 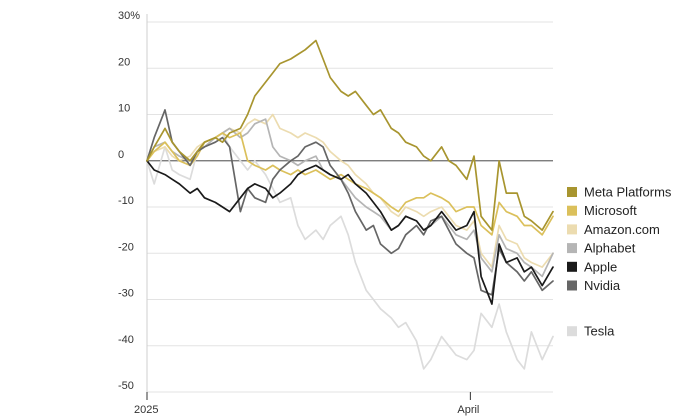 I want to click on y-tick-label: 20, so click(x=124, y=62).